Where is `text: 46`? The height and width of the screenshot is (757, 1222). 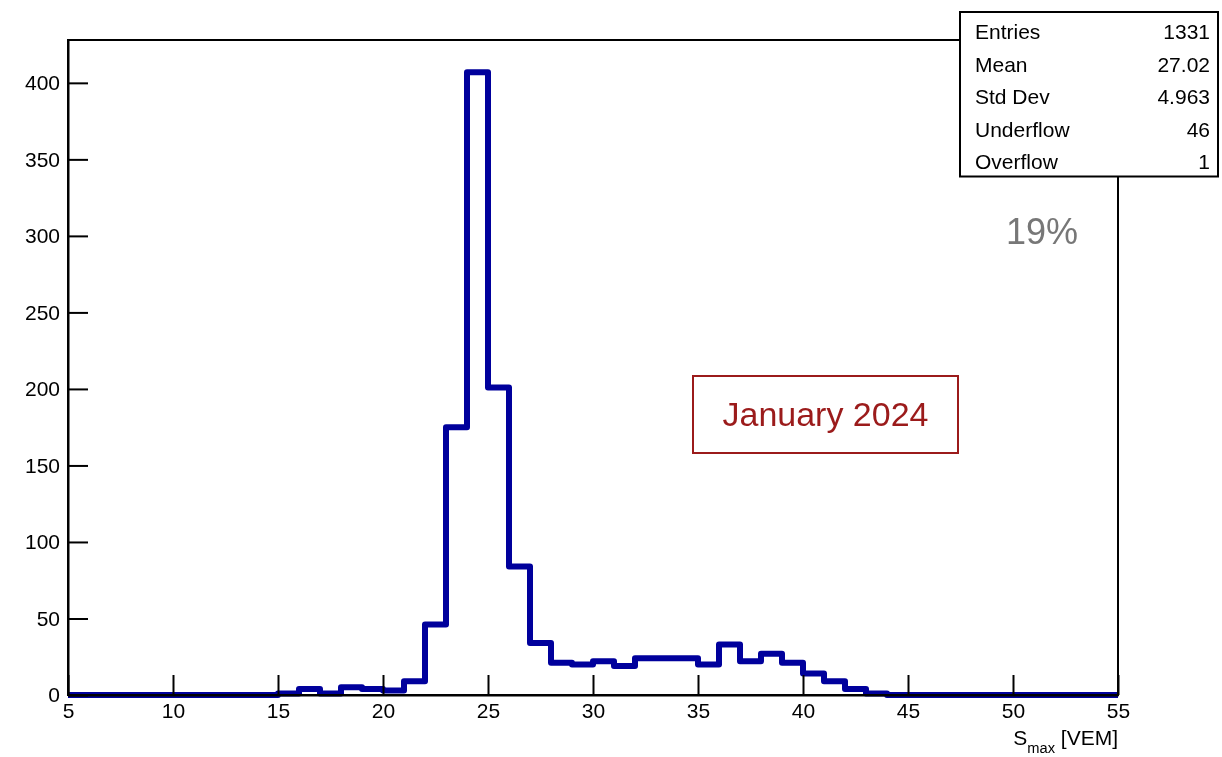
text: 46 is located at coordinates (1198, 129).